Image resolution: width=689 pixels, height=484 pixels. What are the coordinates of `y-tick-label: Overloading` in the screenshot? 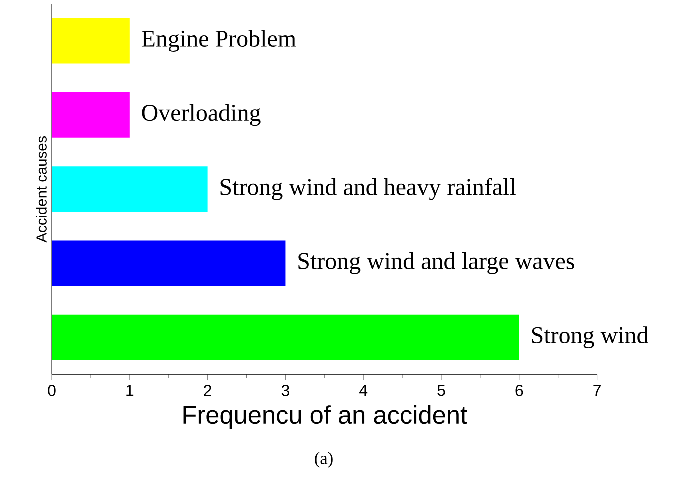 It's located at (201, 115).